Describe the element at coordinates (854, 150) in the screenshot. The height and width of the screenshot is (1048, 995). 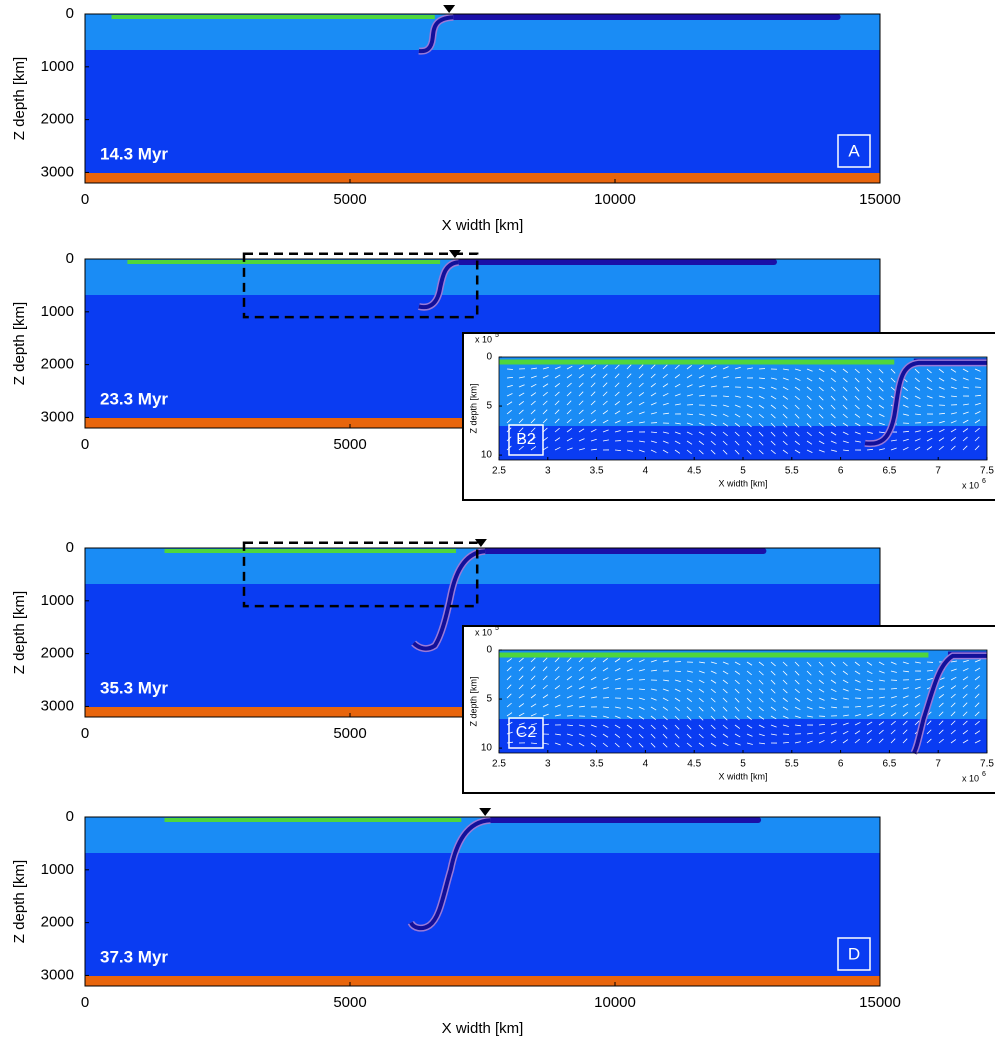
I see `panel-label: A` at that location.